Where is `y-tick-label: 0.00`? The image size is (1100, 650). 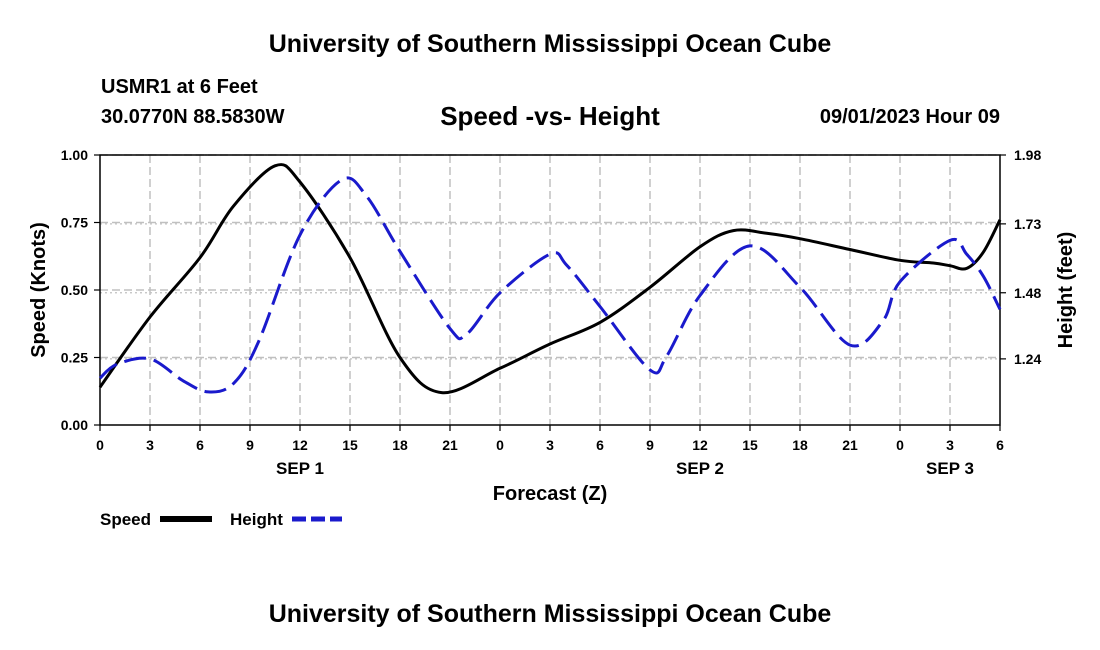
y-tick-label: 0.00 is located at coordinates (74, 425).